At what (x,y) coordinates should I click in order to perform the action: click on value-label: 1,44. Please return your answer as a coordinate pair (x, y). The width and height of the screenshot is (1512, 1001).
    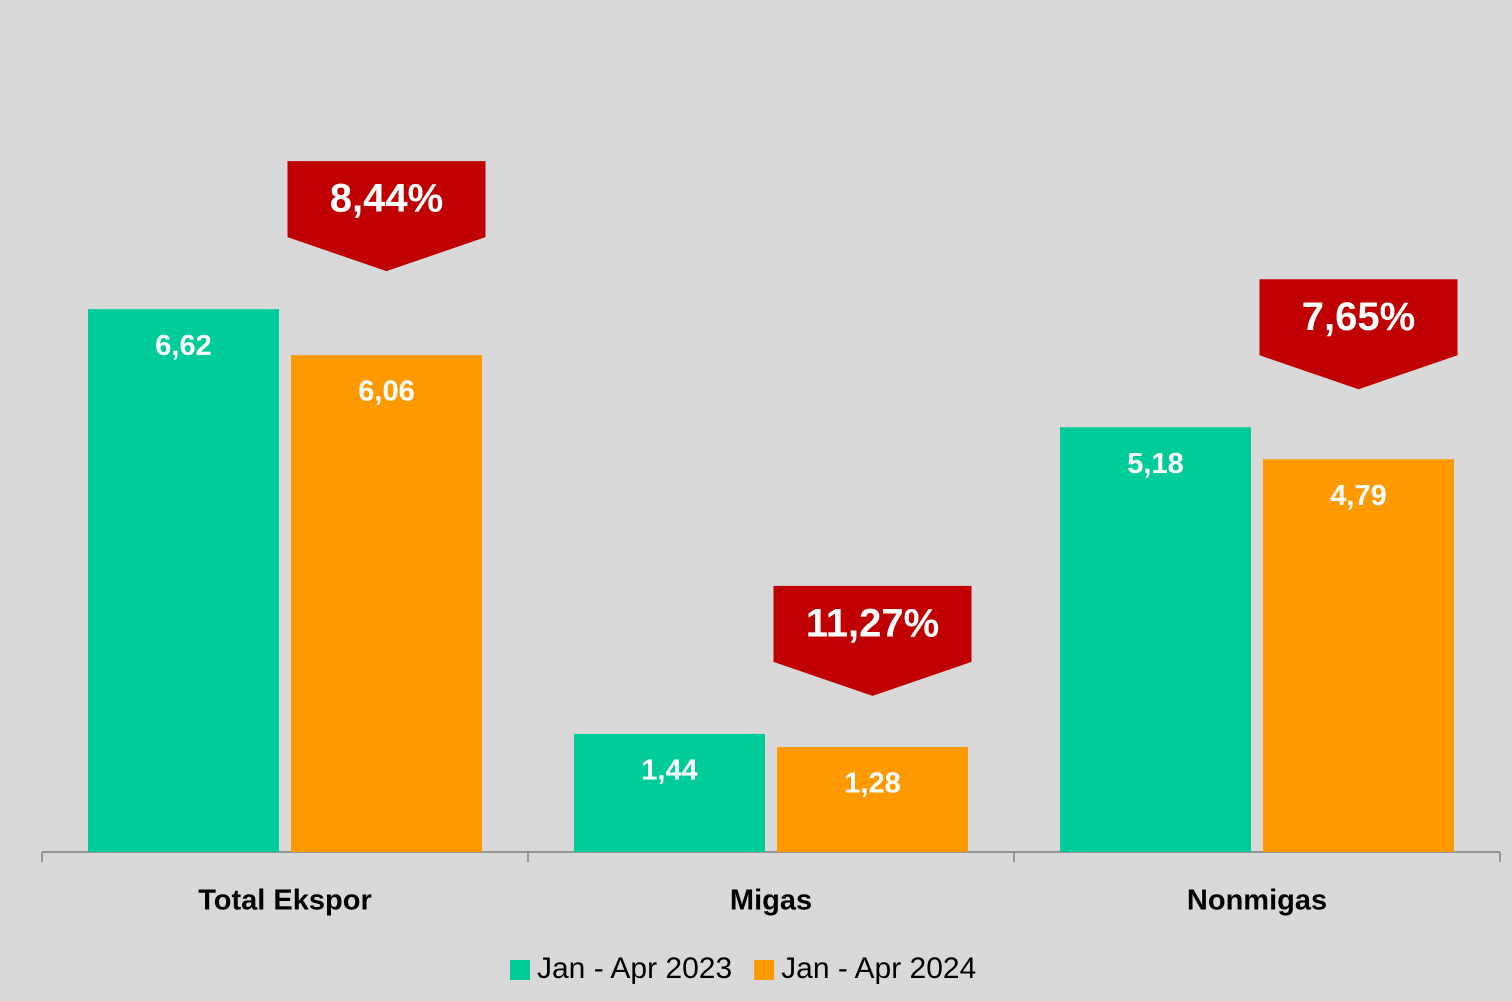
    Looking at the image, I should click on (669, 771).